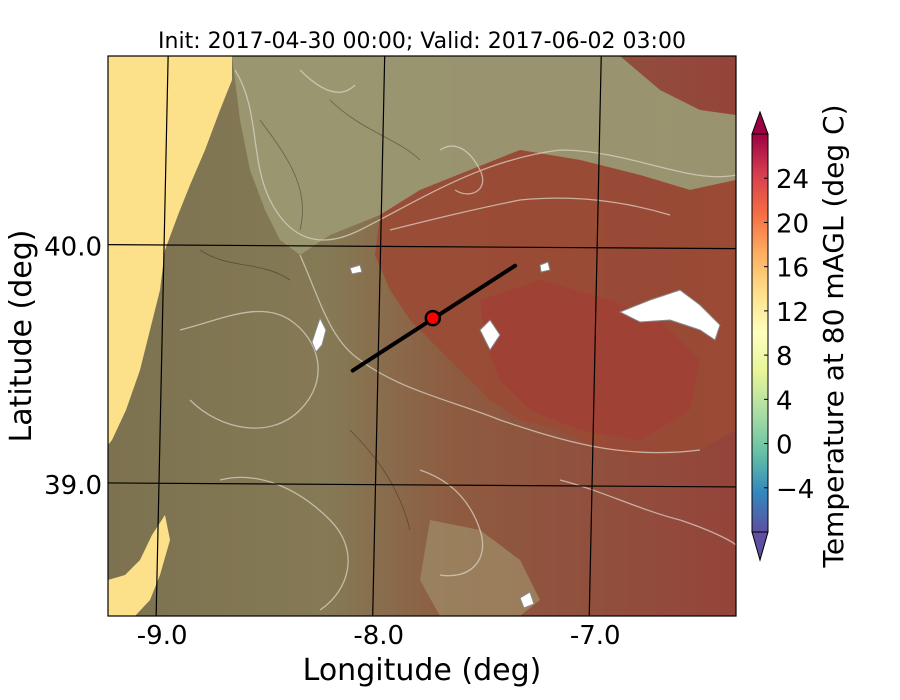 The width and height of the screenshot is (900, 700). I want to click on colorbar-tick-label: 4, so click(784, 401).